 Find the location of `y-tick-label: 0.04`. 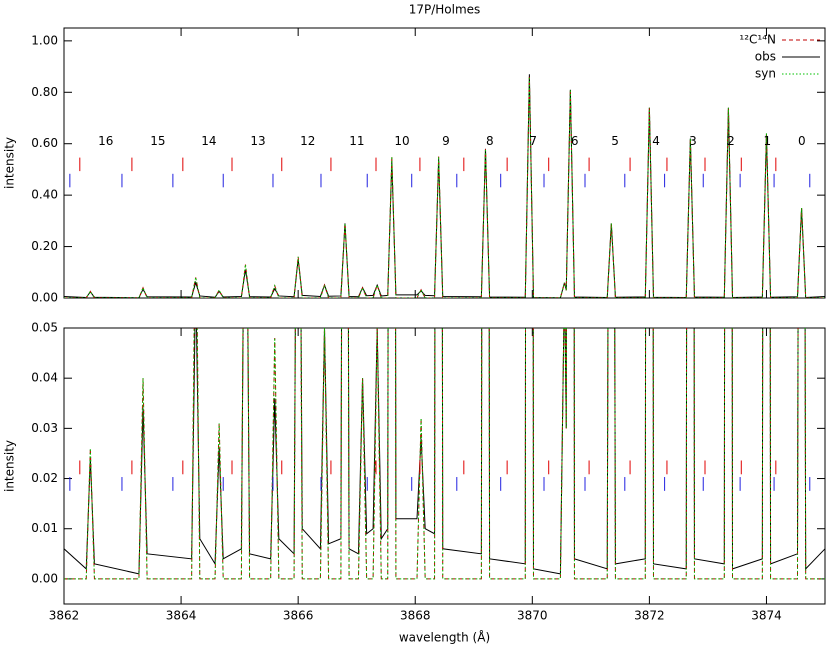

y-tick-label: 0.04 is located at coordinates (44, 378).